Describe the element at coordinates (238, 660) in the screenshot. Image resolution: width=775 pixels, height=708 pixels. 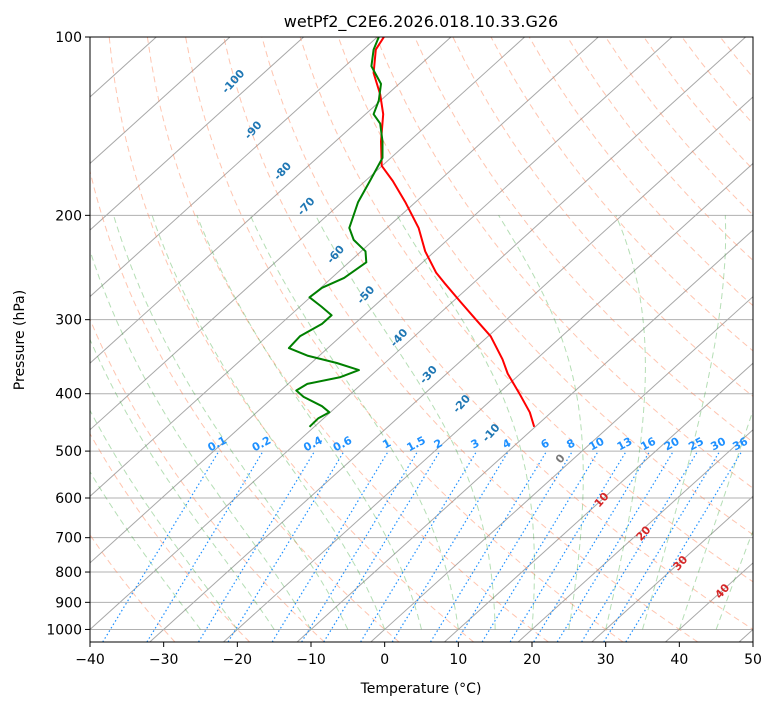
I see `x-tick-label: −20` at that location.